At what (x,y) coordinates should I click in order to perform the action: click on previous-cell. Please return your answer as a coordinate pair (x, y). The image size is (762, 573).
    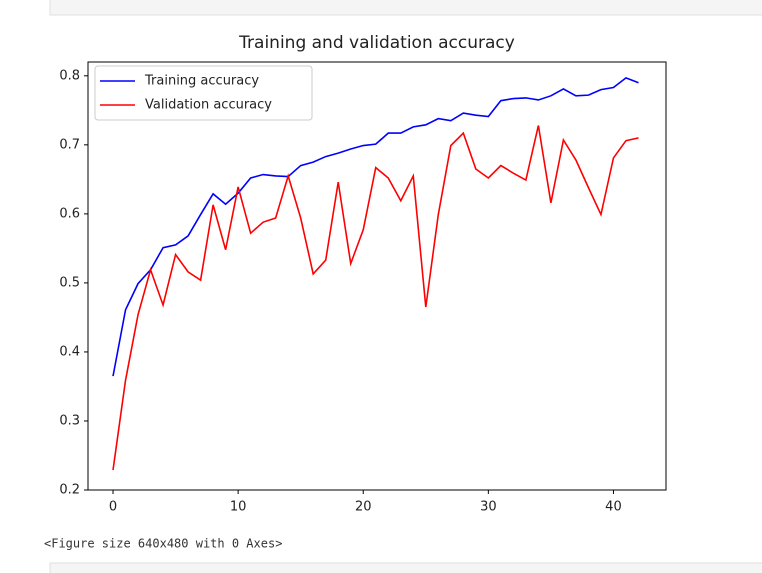
    Looking at the image, I should click on (405, 8).